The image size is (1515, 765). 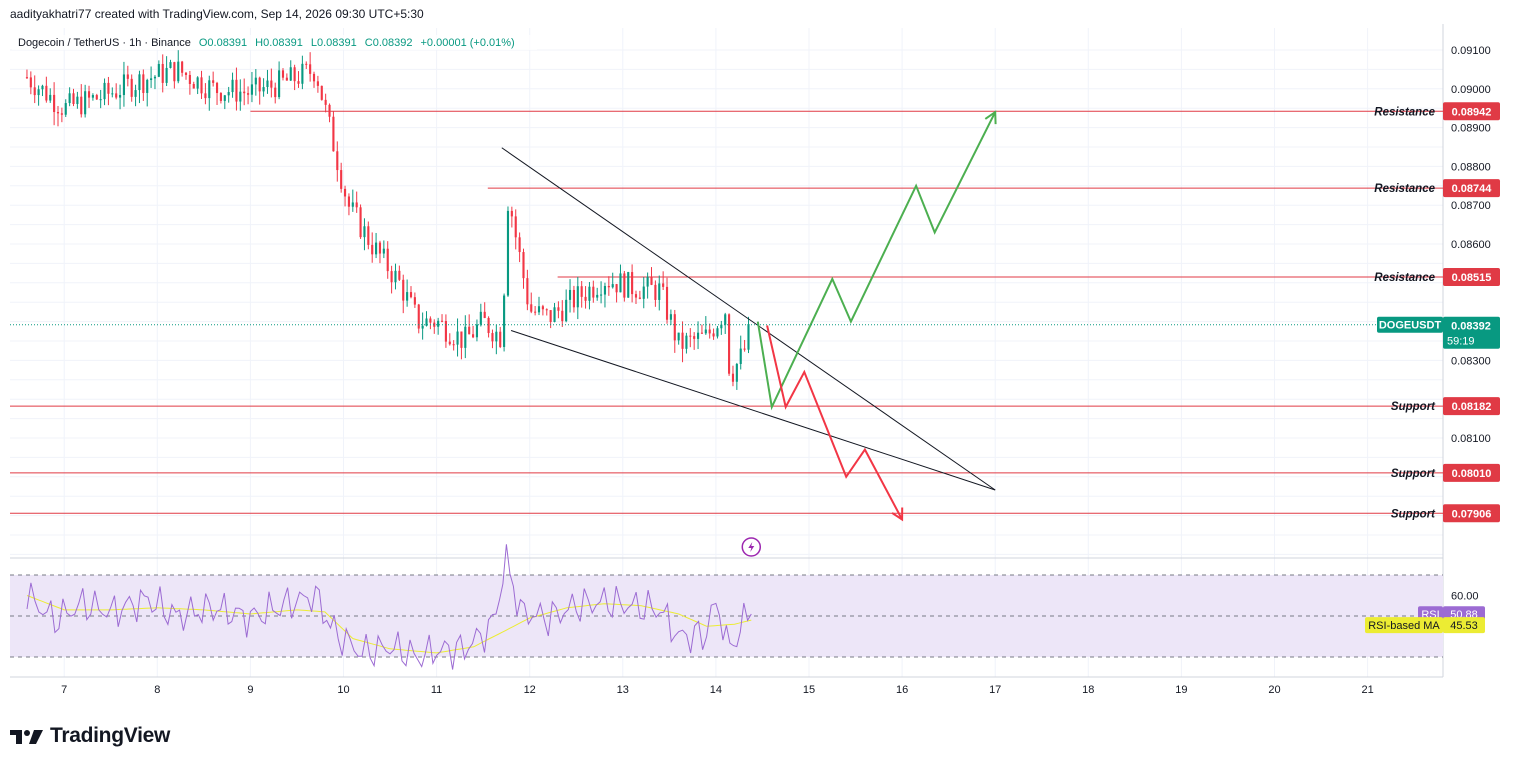 What do you see at coordinates (468, 43) in the screenshot?
I see `legend-change: +0.00001 (+0.01%)` at bounding box center [468, 43].